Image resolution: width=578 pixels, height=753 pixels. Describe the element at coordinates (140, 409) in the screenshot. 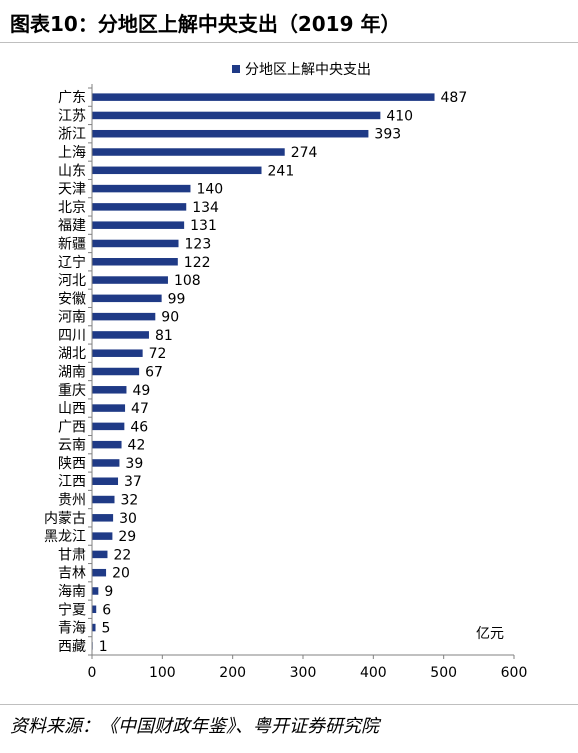

I see `value-label: 47` at that location.